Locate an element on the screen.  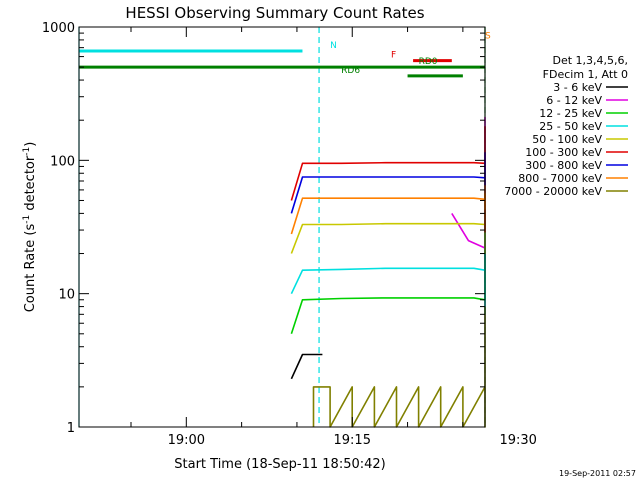
y-tick-label: 1000 is located at coordinates (58, 28).